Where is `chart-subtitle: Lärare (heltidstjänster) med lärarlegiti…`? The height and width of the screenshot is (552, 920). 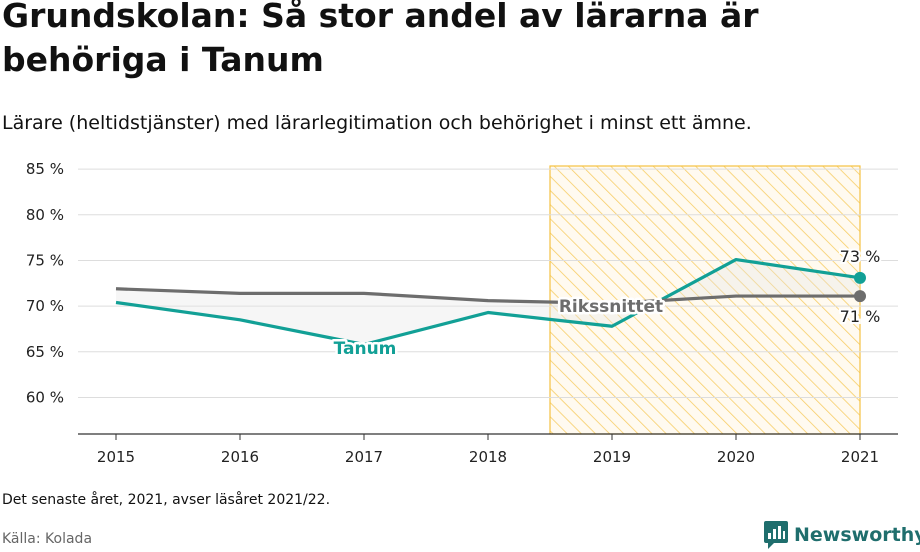
chart-subtitle: Lärare (heltidstjänster) med lärarlegiti… is located at coordinates (377, 123).